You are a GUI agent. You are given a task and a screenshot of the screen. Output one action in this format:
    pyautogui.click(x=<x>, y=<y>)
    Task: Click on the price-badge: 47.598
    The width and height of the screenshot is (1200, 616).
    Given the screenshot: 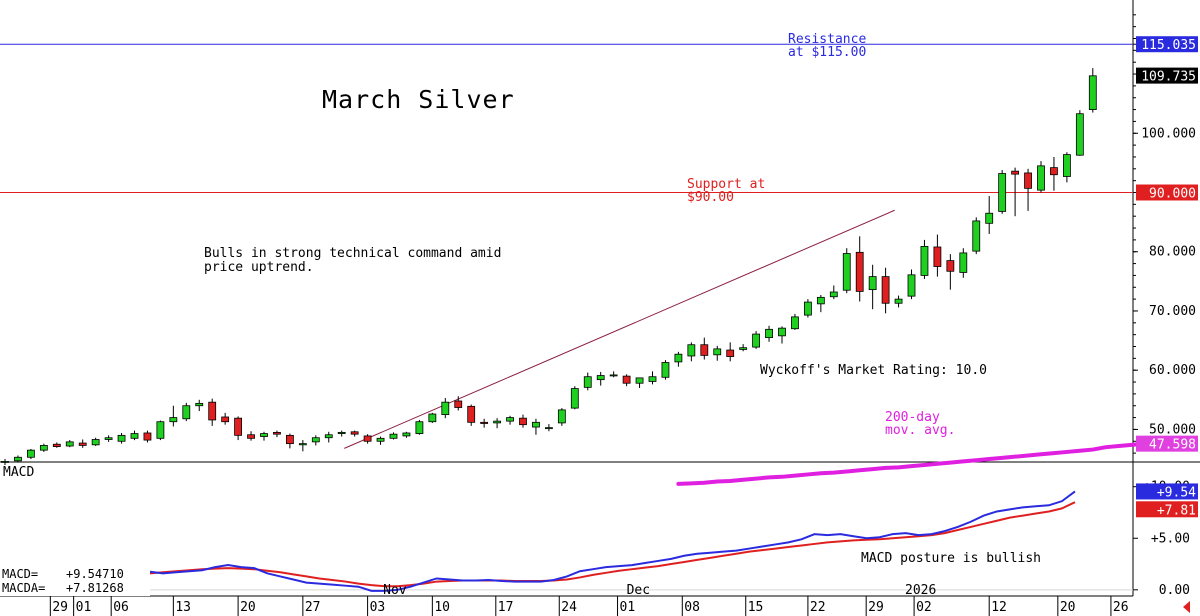 What is the action you would take?
    pyautogui.click(x=1167, y=444)
    